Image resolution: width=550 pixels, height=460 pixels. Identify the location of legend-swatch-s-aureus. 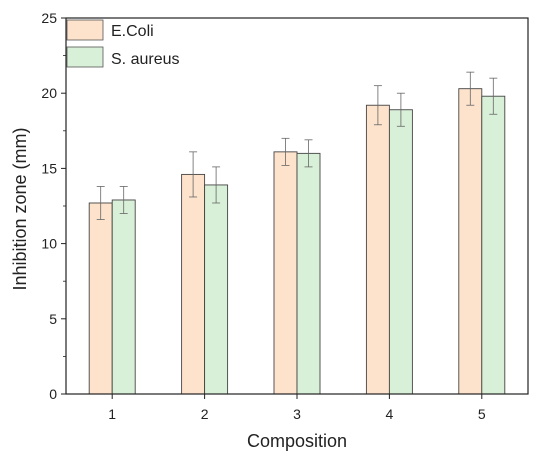
(85, 57).